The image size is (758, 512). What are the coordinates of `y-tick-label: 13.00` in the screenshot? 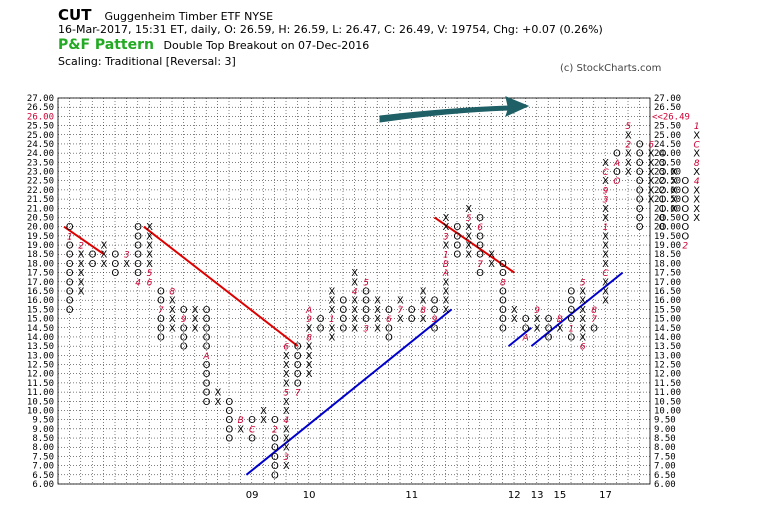 It's located at (667, 356).